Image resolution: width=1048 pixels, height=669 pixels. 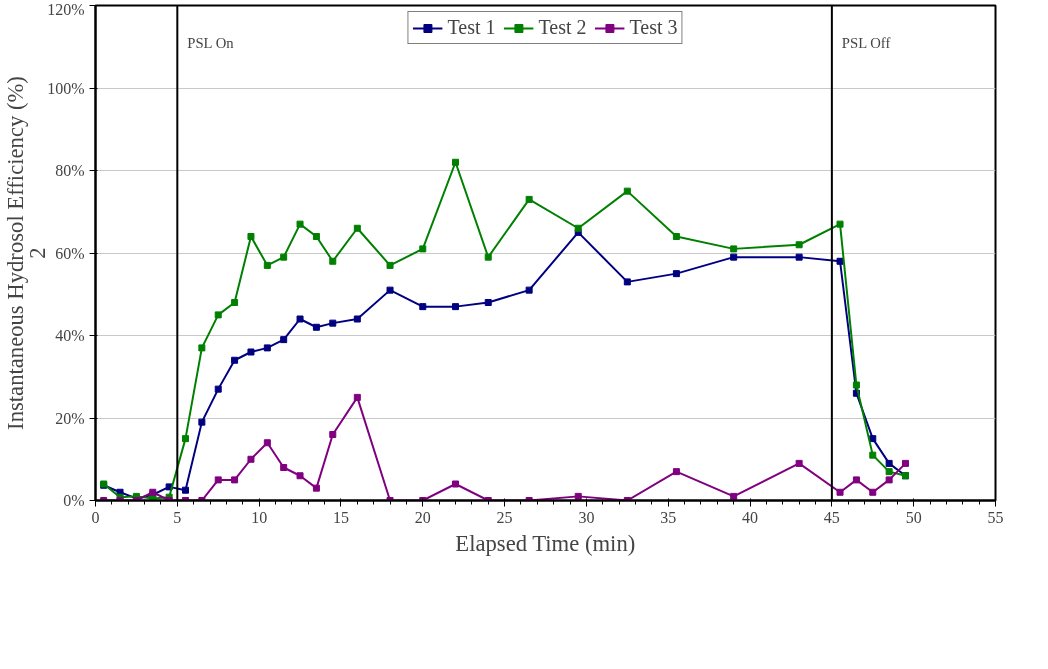 What do you see at coordinates (74, 500) in the screenshot?
I see `y-tick-label: 0%` at bounding box center [74, 500].